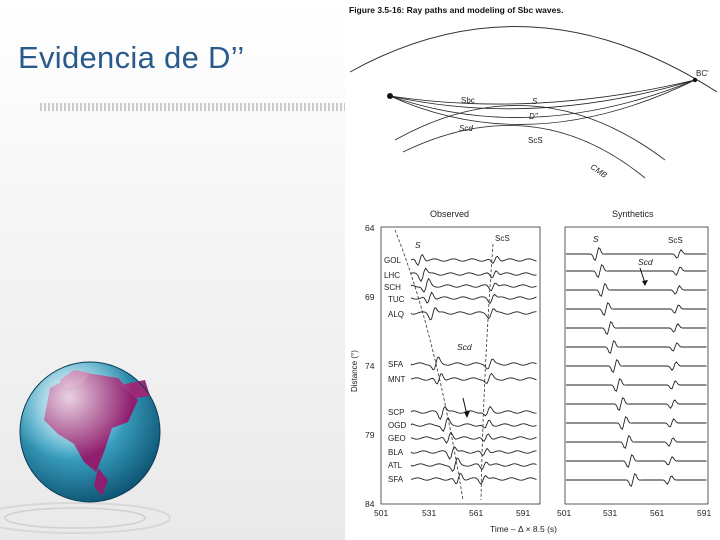 The width and height of the screenshot is (720, 540). I want to click on label-d2: D'', so click(533, 116).